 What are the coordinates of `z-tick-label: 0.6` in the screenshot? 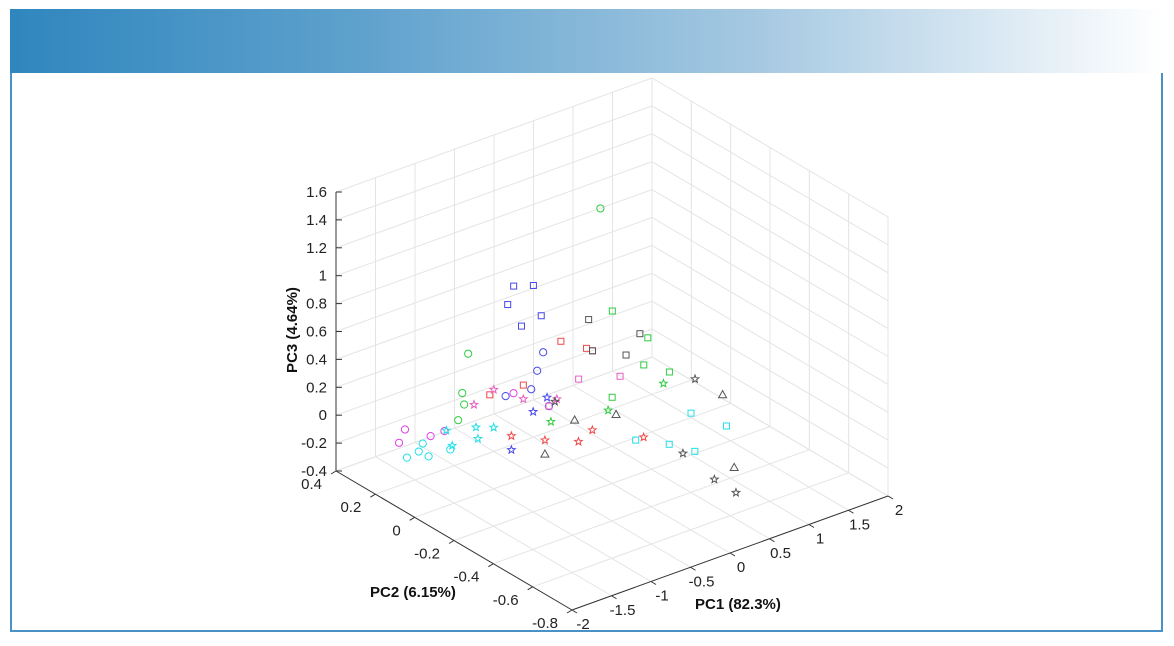 It's located at (316, 332).